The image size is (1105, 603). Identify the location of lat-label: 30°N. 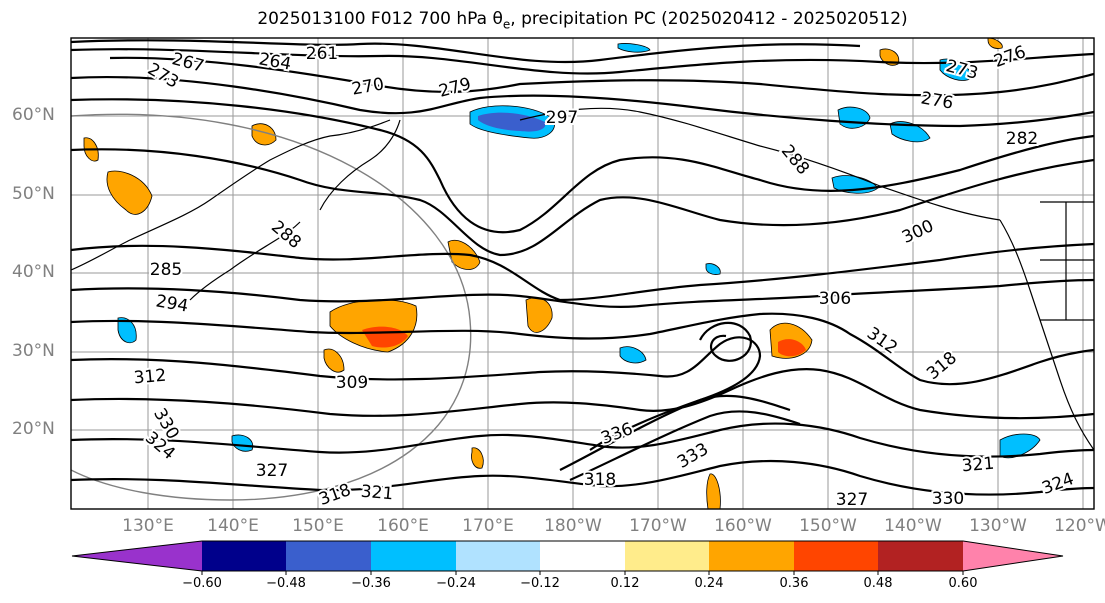
(33, 351).